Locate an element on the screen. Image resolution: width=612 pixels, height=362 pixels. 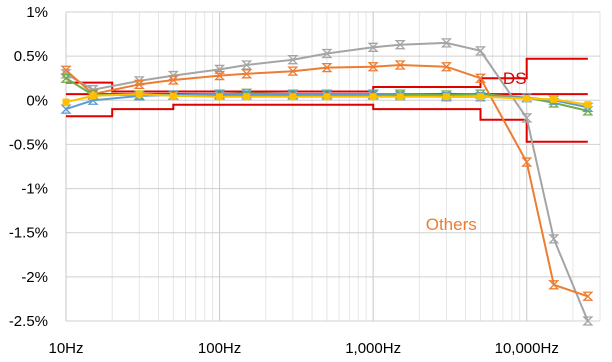
y-tick-label: -1% is located at coordinates (34, 189).